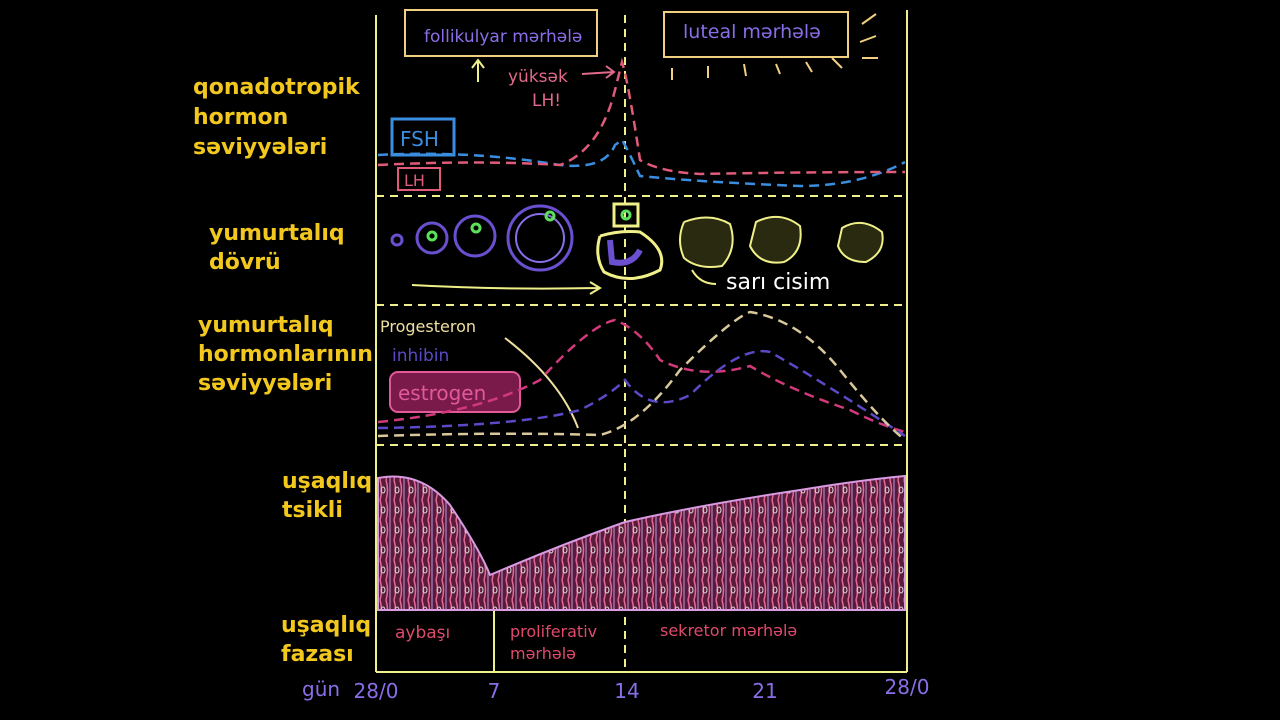 This screenshot has width=1280, height=720. Describe the element at coordinates (317, 654) in the screenshot. I see `row-label: fazası` at that location.